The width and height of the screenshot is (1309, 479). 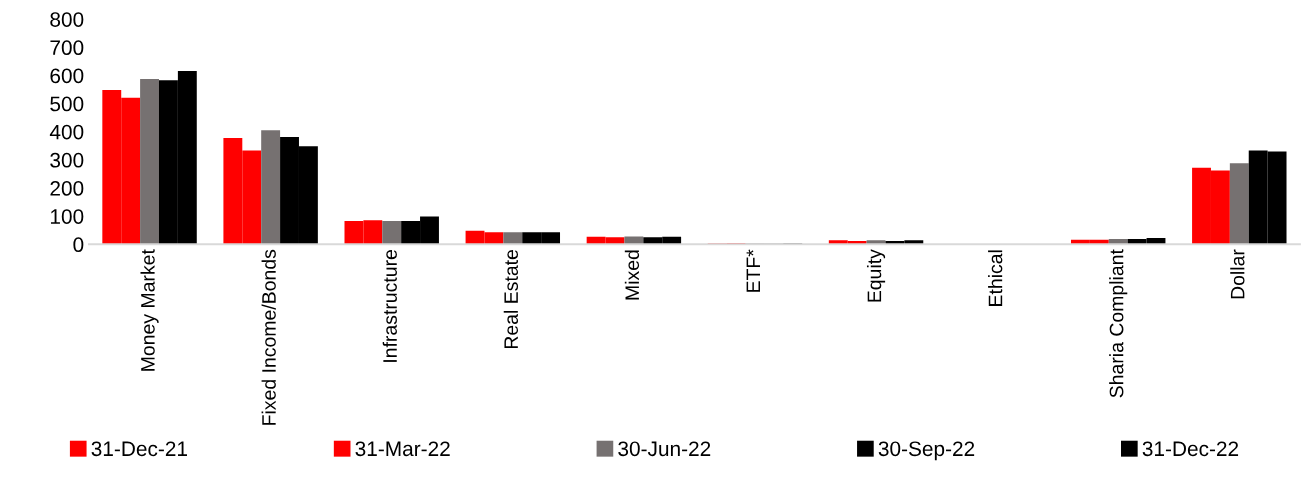 What do you see at coordinates (149, 310) in the screenshot?
I see `x-tick-label: Money Market` at bounding box center [149, 310].